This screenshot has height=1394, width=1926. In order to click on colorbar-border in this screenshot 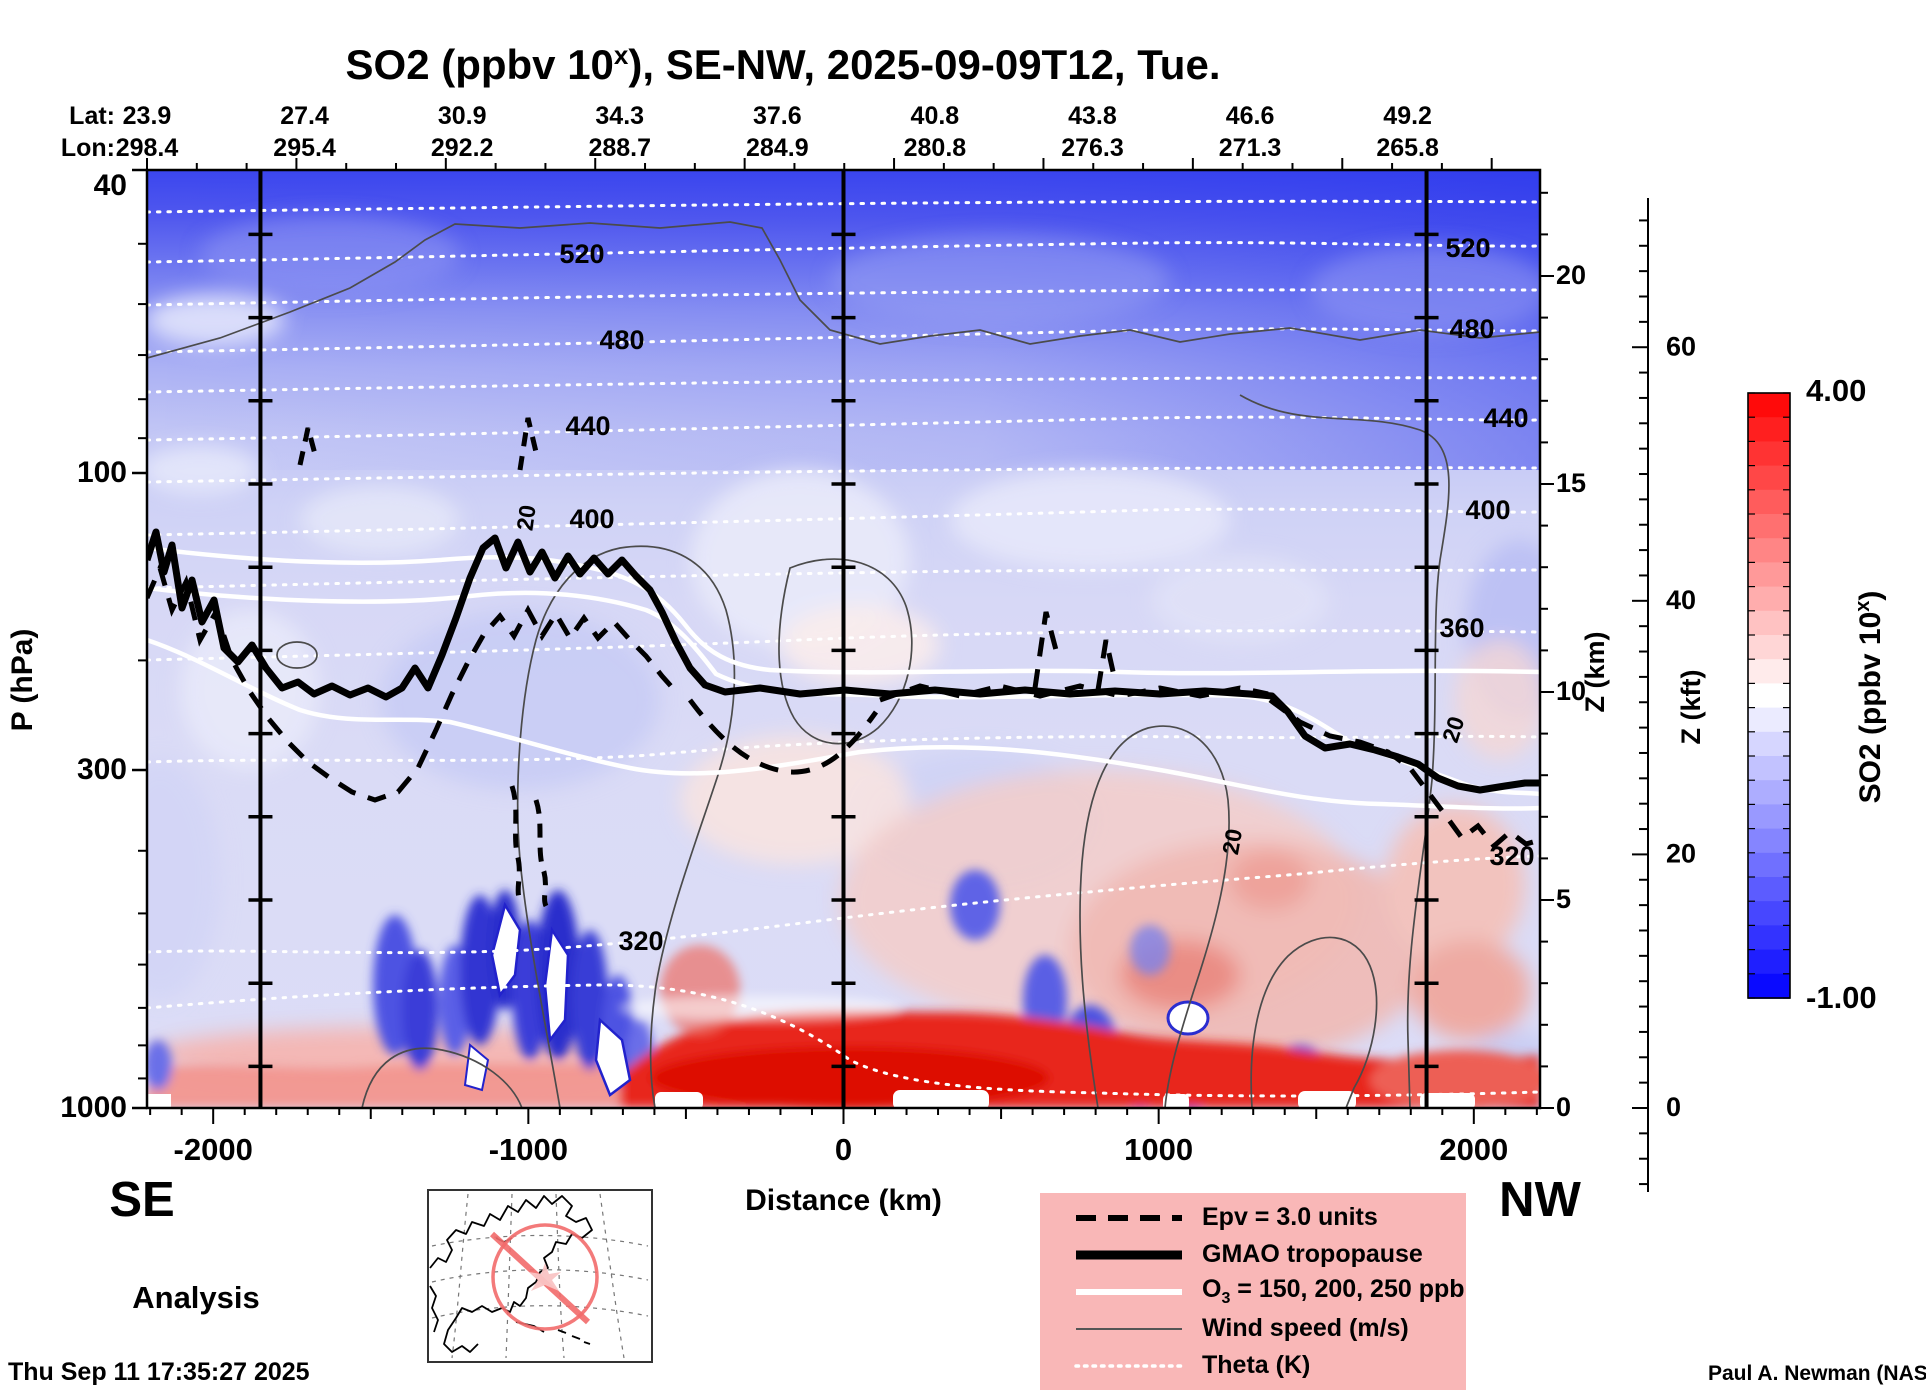, I will do `click(1769, 695)`.